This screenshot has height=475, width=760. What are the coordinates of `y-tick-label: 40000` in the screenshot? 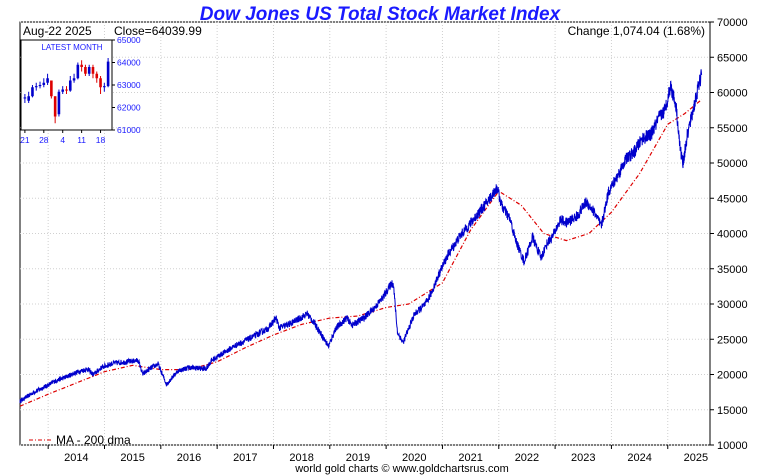 It's located at (732, 235).